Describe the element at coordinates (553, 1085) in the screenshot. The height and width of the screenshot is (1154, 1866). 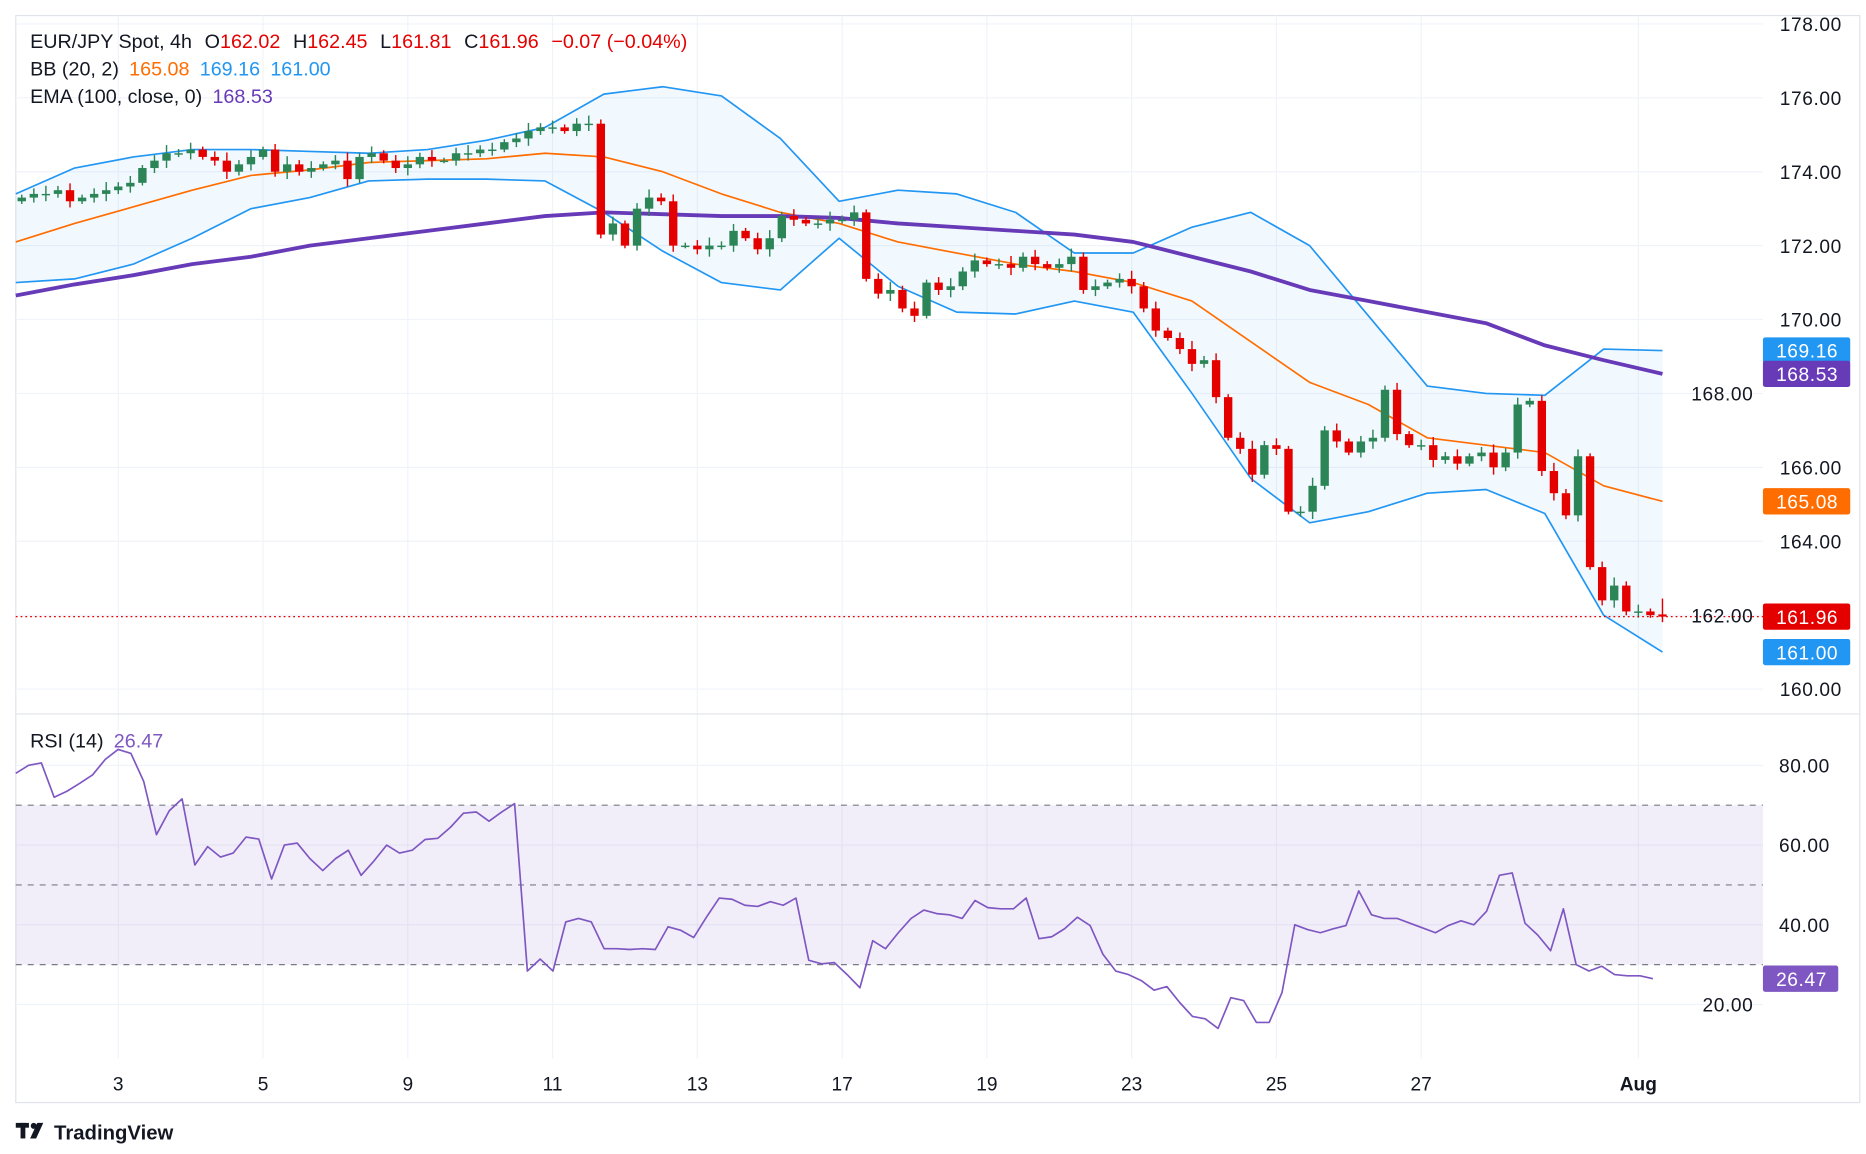
I see `time-tick-label: 11` at that location.